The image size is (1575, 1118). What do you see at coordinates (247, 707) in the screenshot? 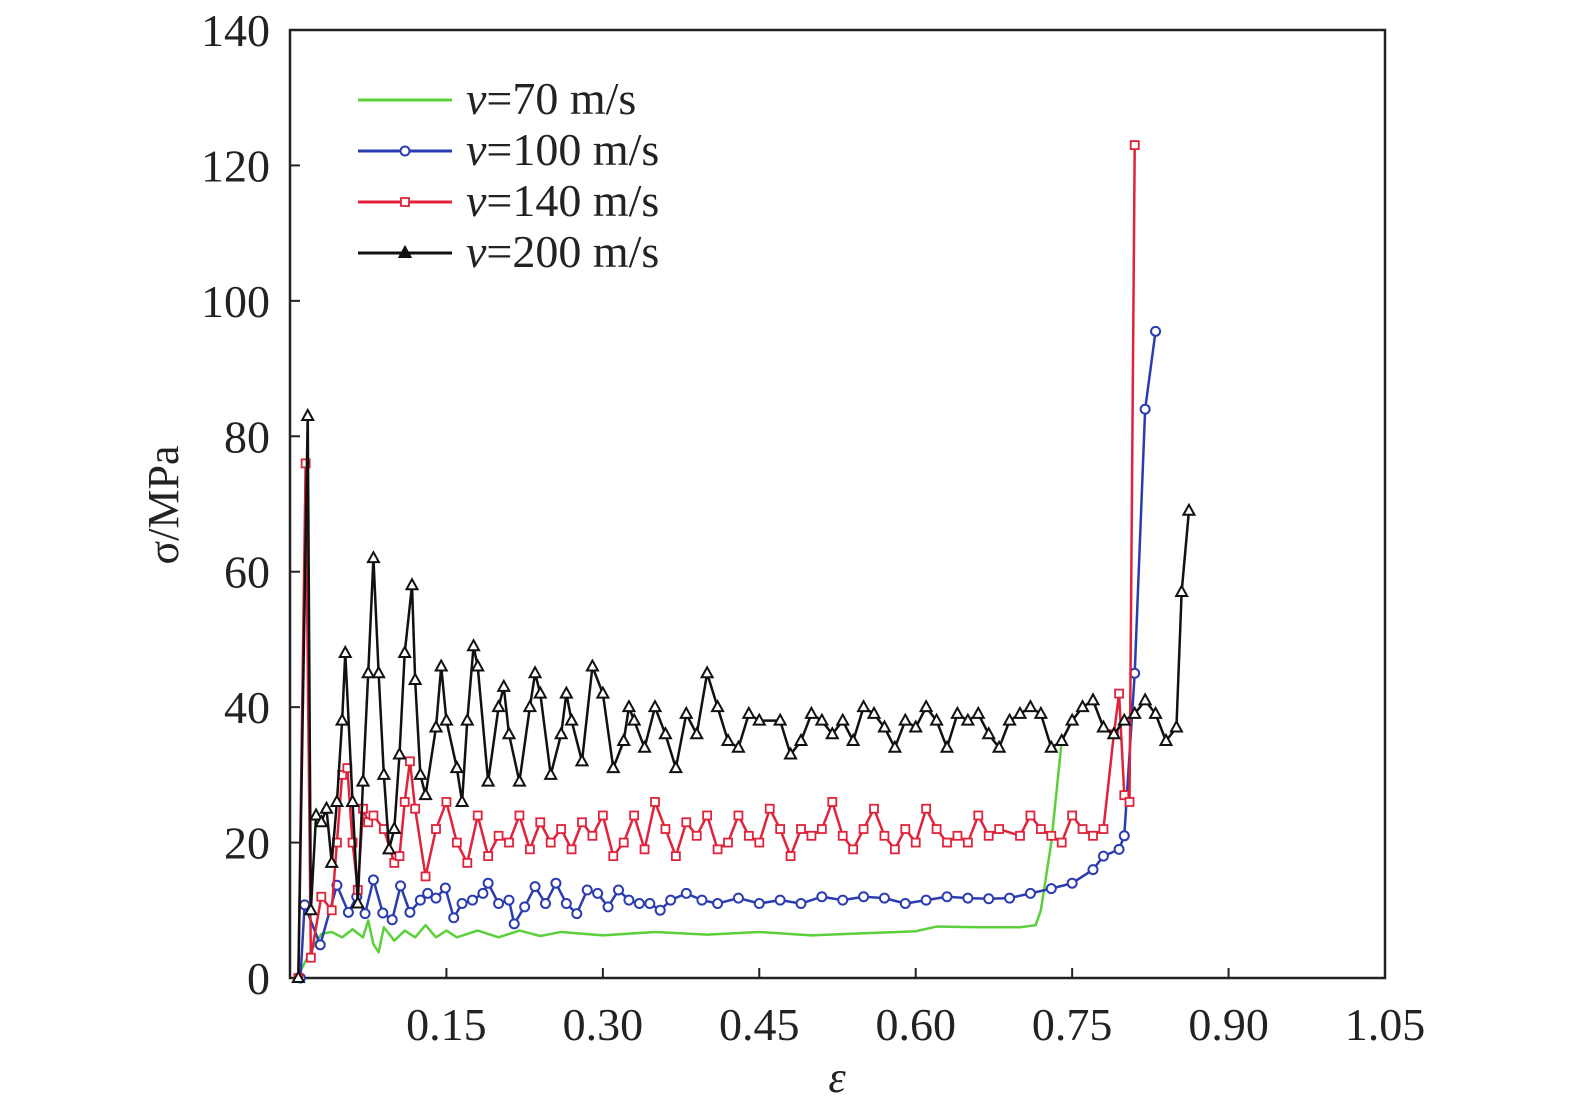
I see `y-tick-label: 40` at bounding box center [247, 707].